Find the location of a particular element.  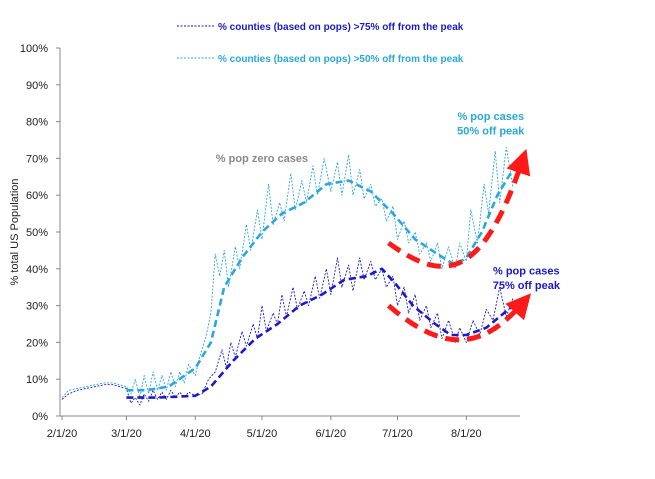

y-tick-label: 20% is located at coordinates (37, 343).